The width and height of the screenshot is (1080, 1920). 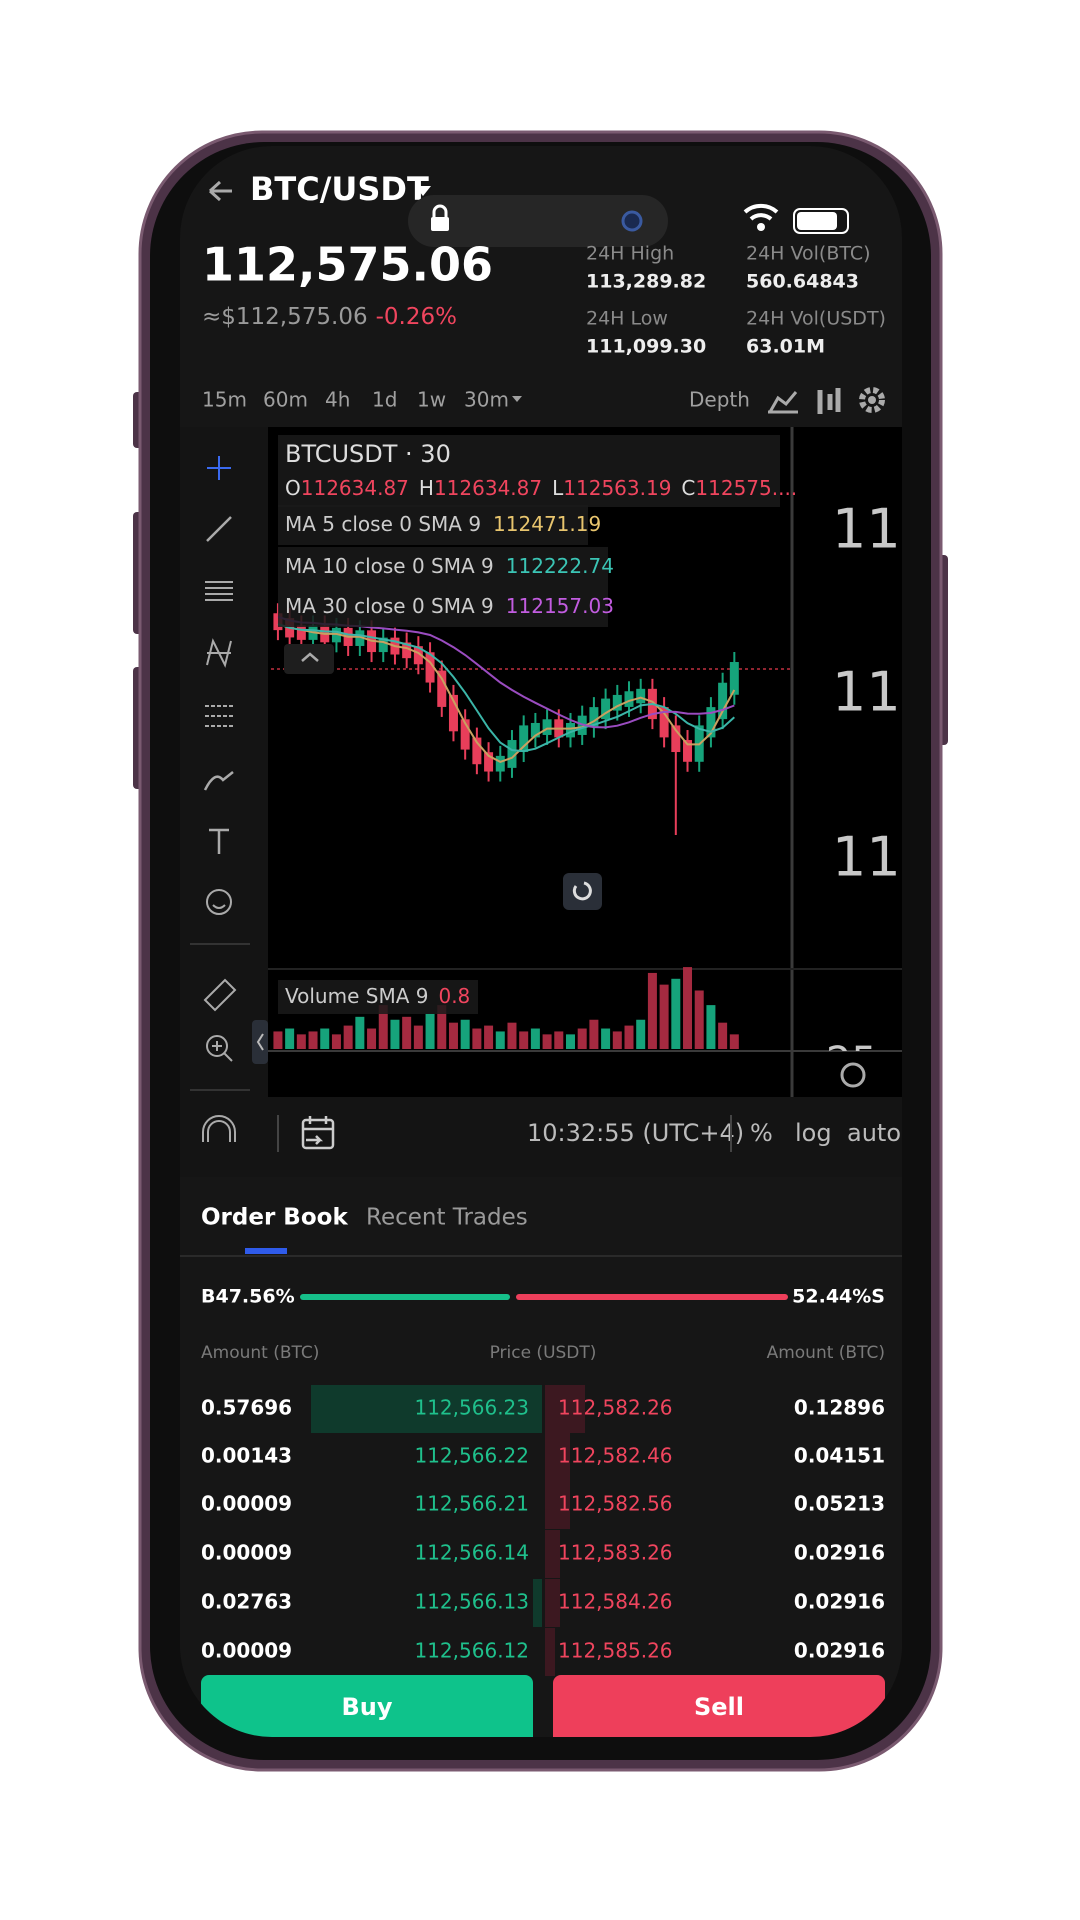 What do you see at coordinates (219, 591) in the screenshot?
I see `fib-tool` at bounding box center [219, 591].